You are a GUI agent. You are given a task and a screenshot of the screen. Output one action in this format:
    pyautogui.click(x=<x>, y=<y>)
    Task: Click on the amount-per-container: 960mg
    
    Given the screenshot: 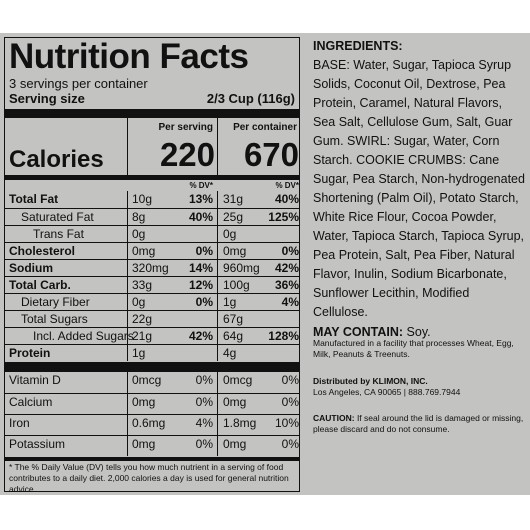 What is the action you would take?
    pyautogui.click(x=241, y=268)
    